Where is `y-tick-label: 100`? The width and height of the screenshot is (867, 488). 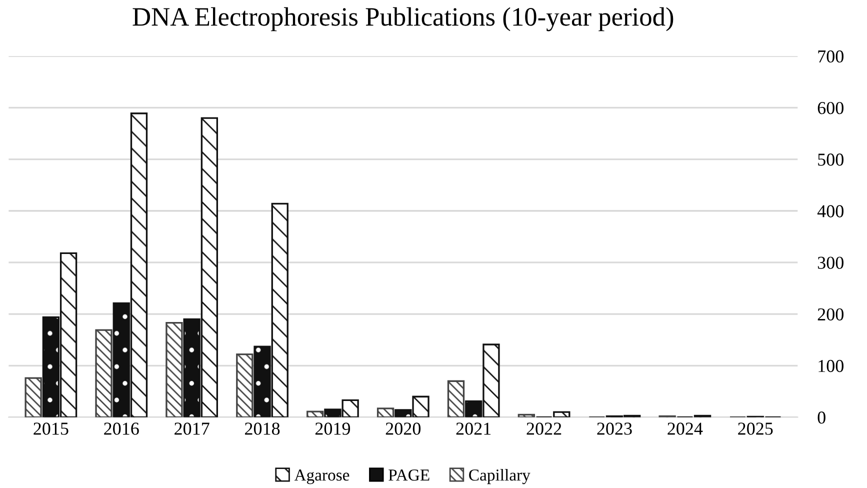
y-tick-label: 100 is located at coordinates (831, 366).